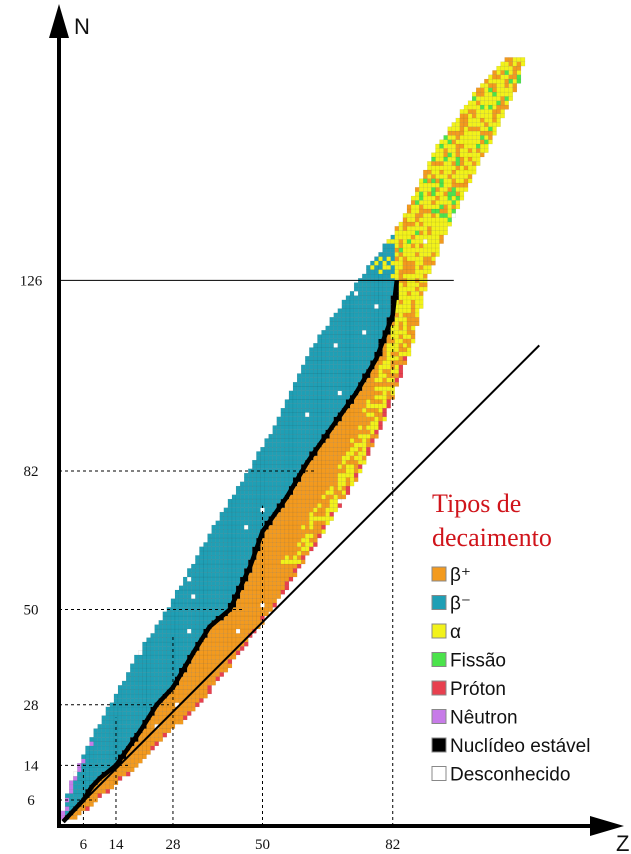  Describe the element at coordinates (437, 211) in the screenshot. I see `nuclide-cell-fission` at that location.